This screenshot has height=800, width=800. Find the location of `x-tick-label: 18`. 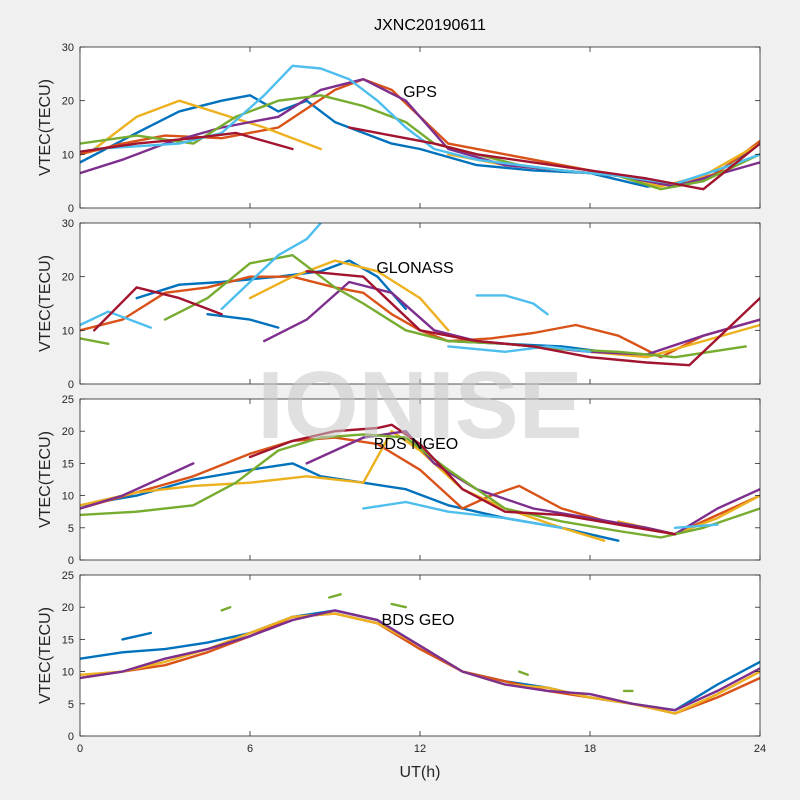

x-tick-label: 18 is located at coordinates (590, 749).